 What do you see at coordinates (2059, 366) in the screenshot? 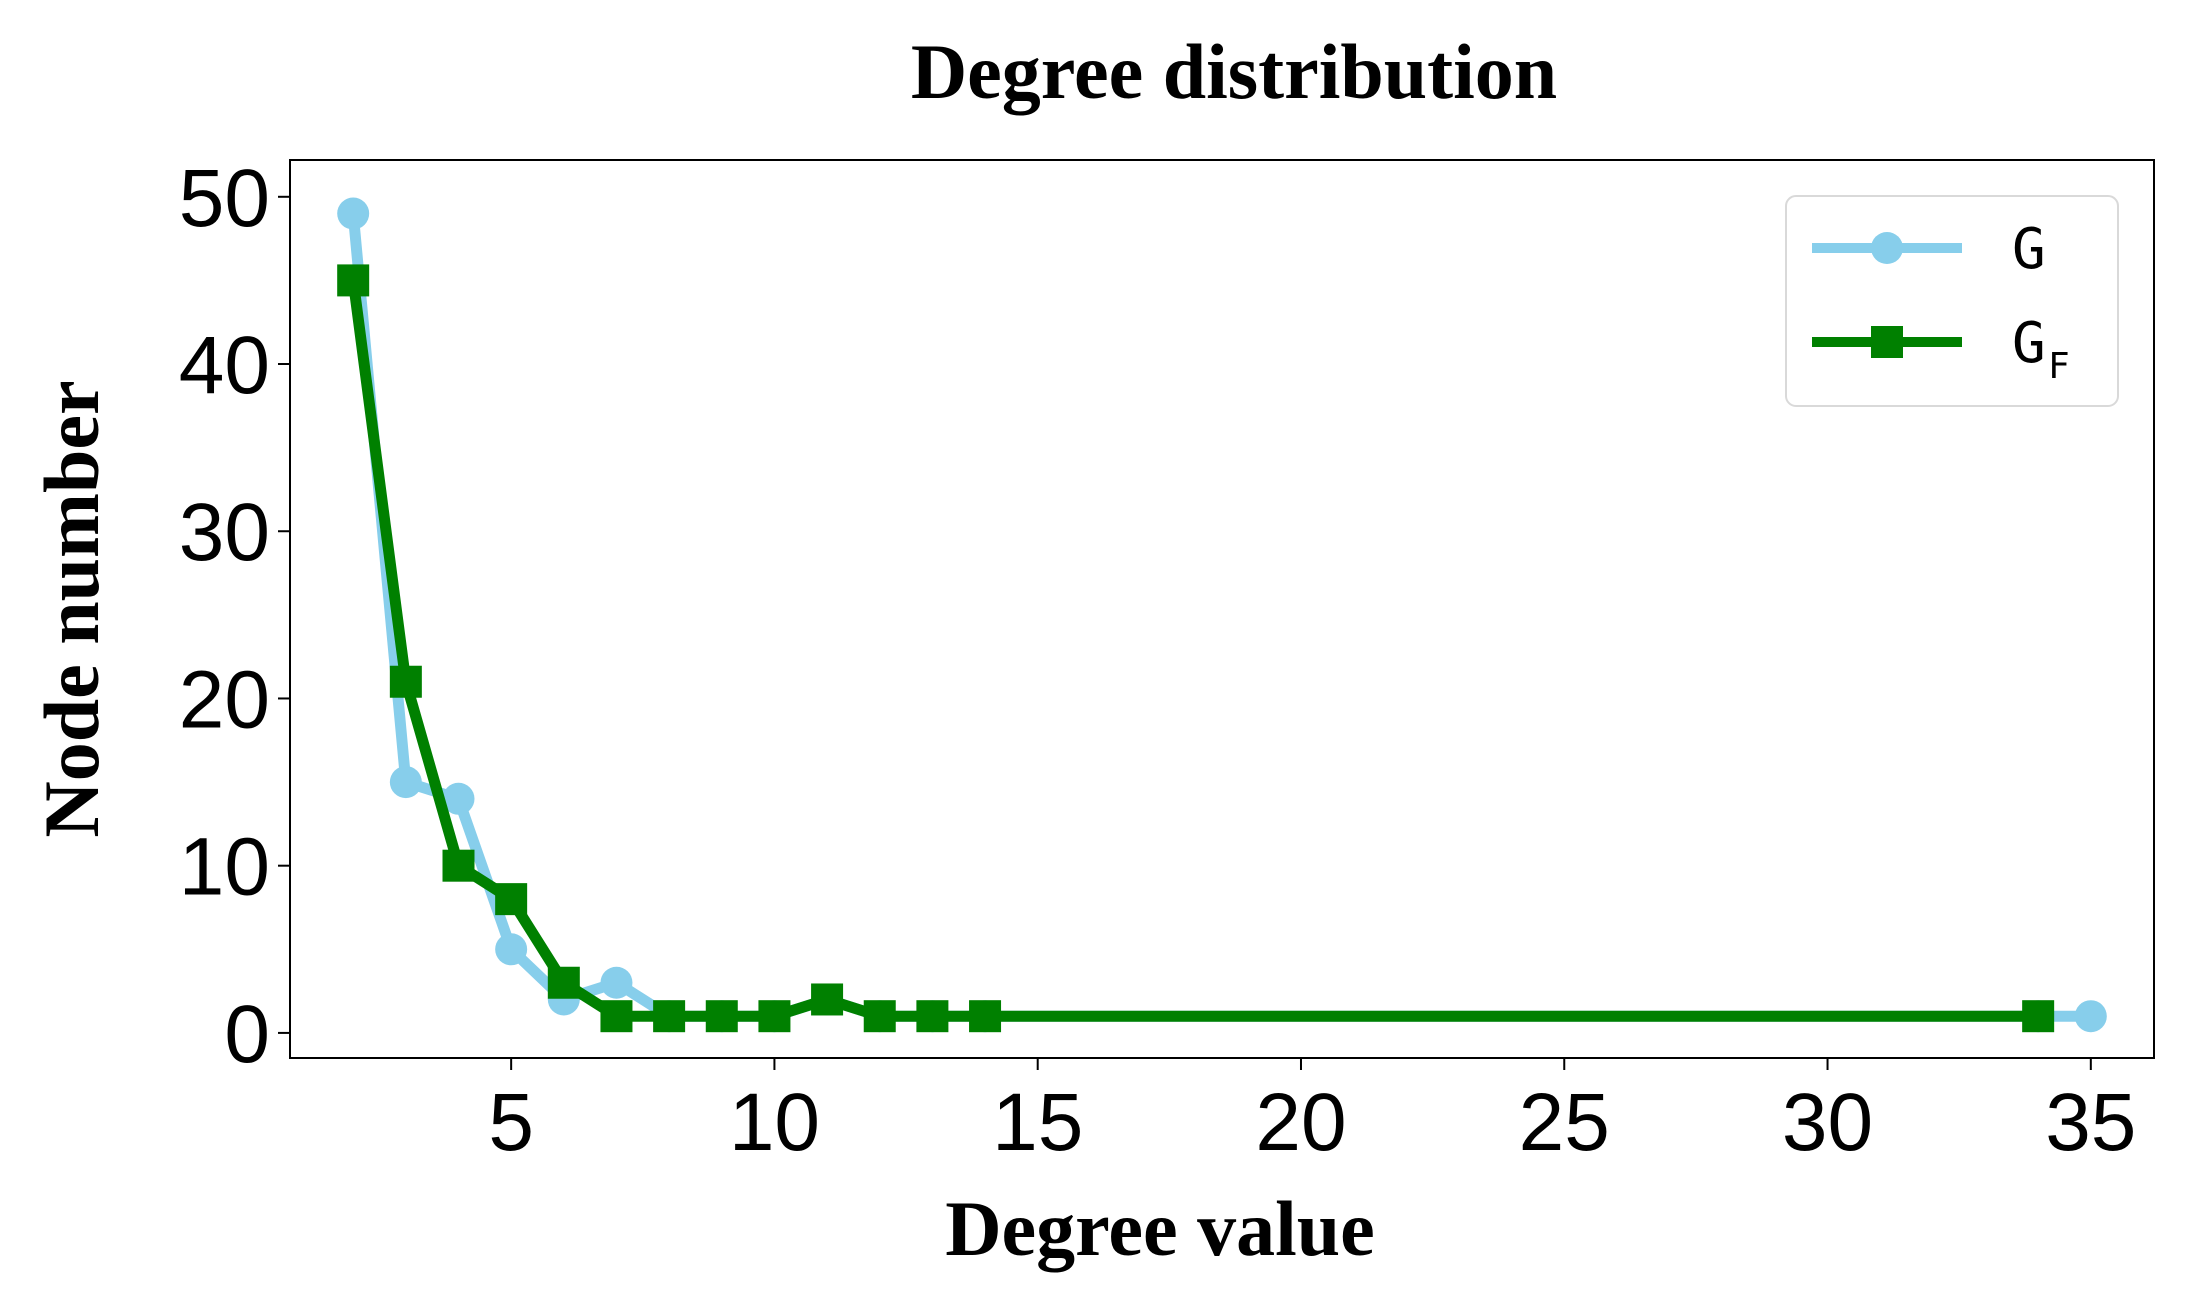
I see `legend-label-subscript: F` at bounding box center [2059, 366].